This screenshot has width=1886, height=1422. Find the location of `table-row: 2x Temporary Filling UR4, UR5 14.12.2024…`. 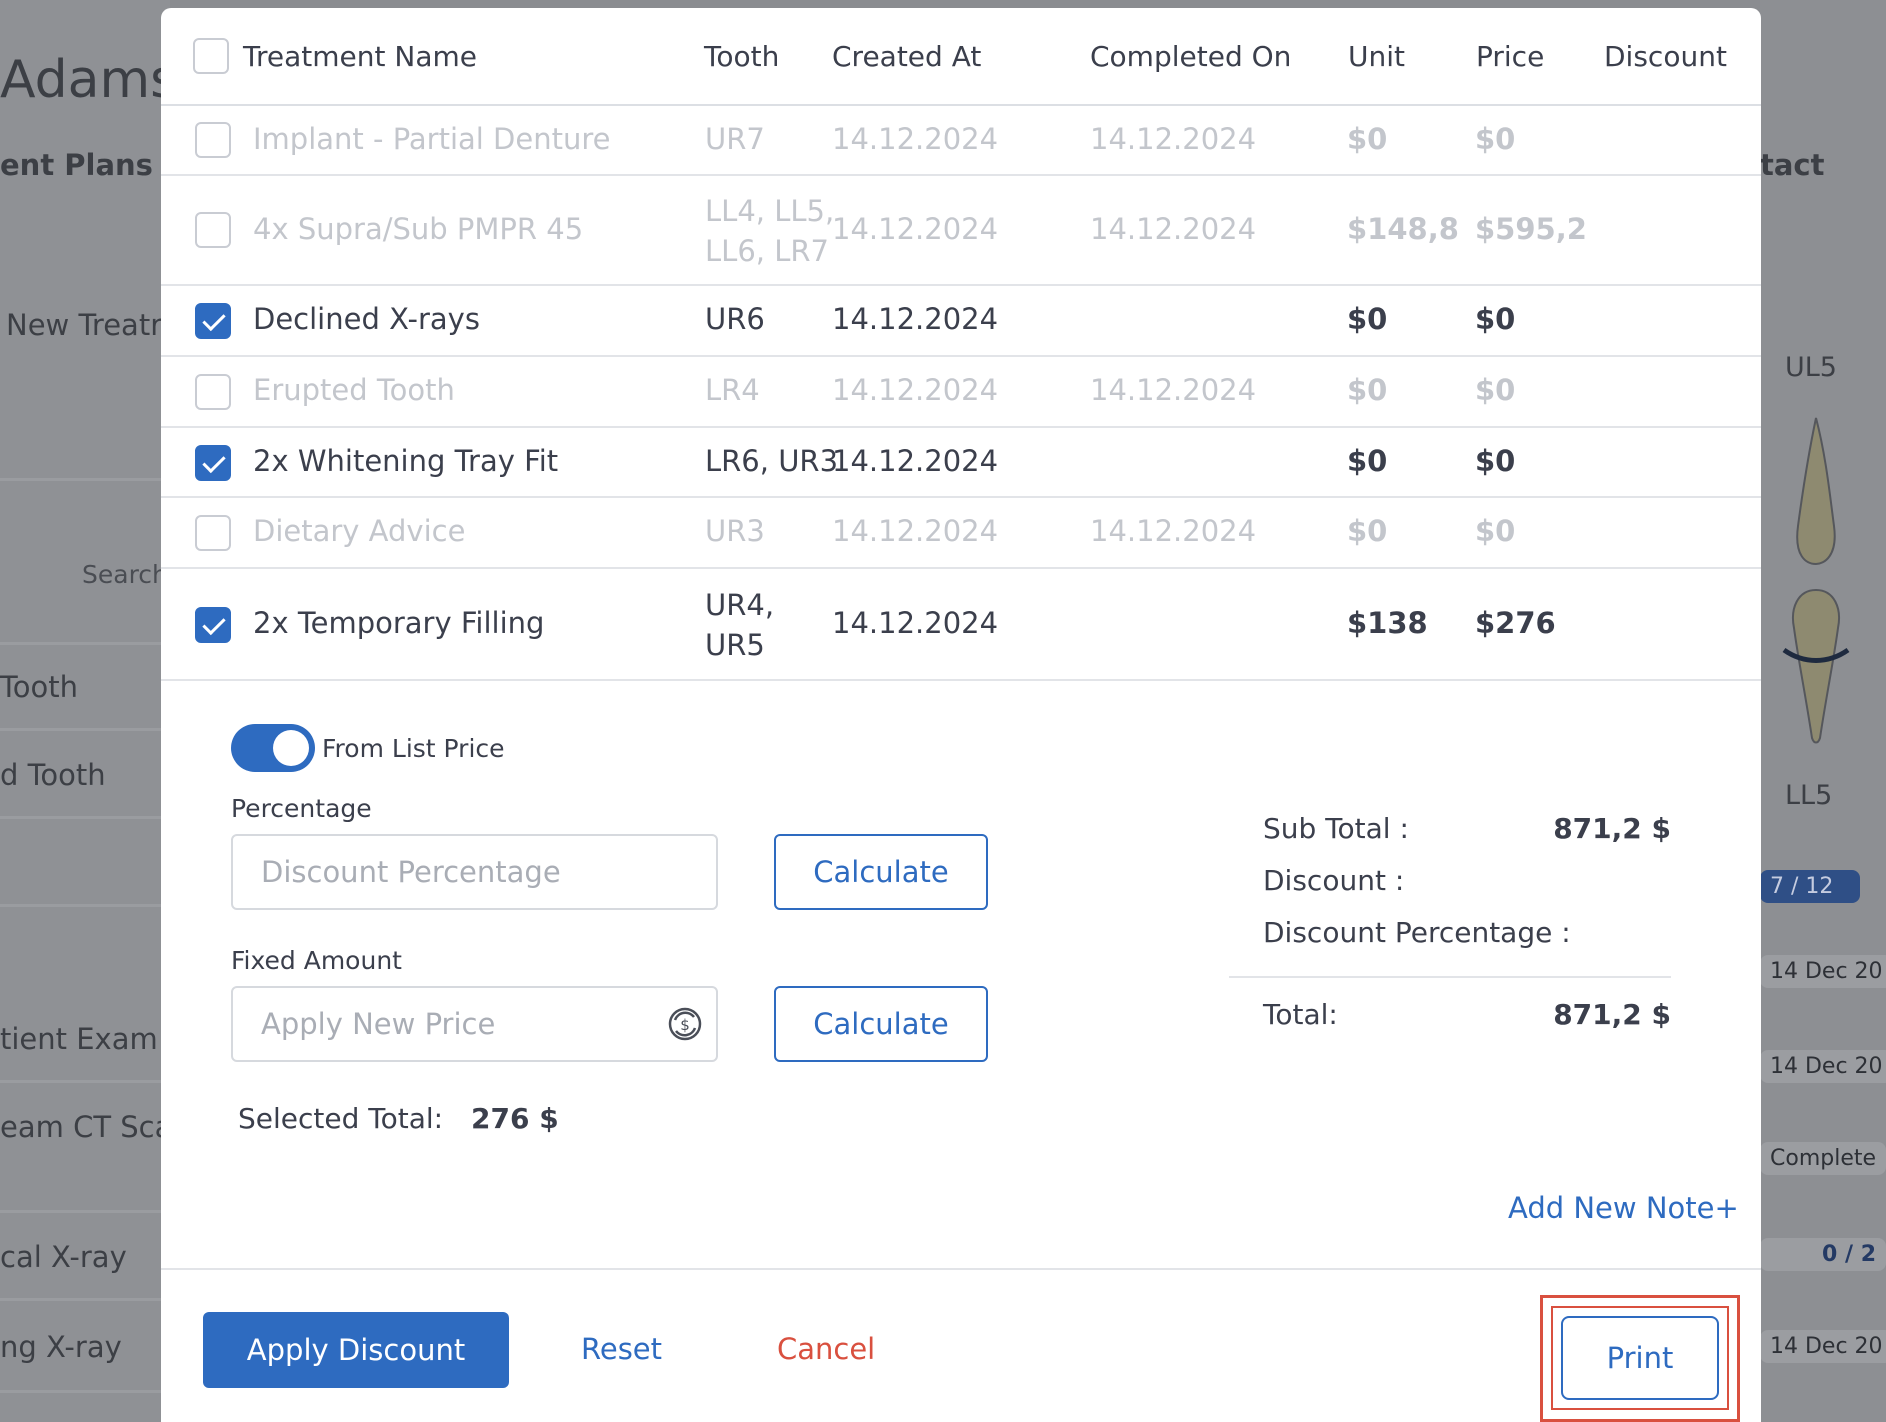

table-row: 2x Temporary Filling UR4, UR5 14.12.2024… is located at coordinates (961, 625).